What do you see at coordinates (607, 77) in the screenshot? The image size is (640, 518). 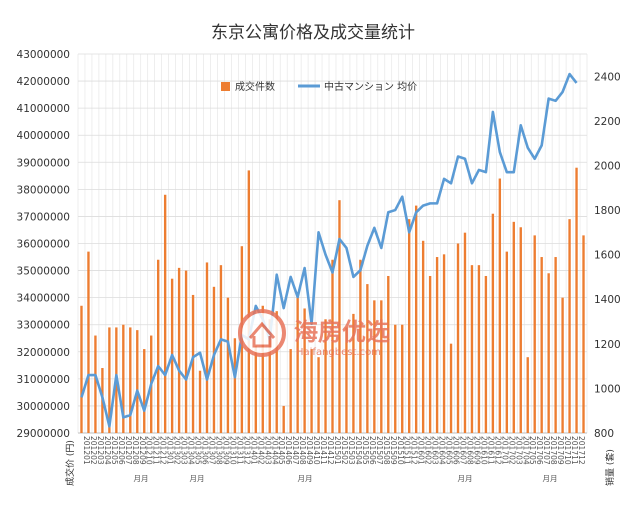 I see `right-axis-tick-label: 2400` at bounding box center [607, 77].